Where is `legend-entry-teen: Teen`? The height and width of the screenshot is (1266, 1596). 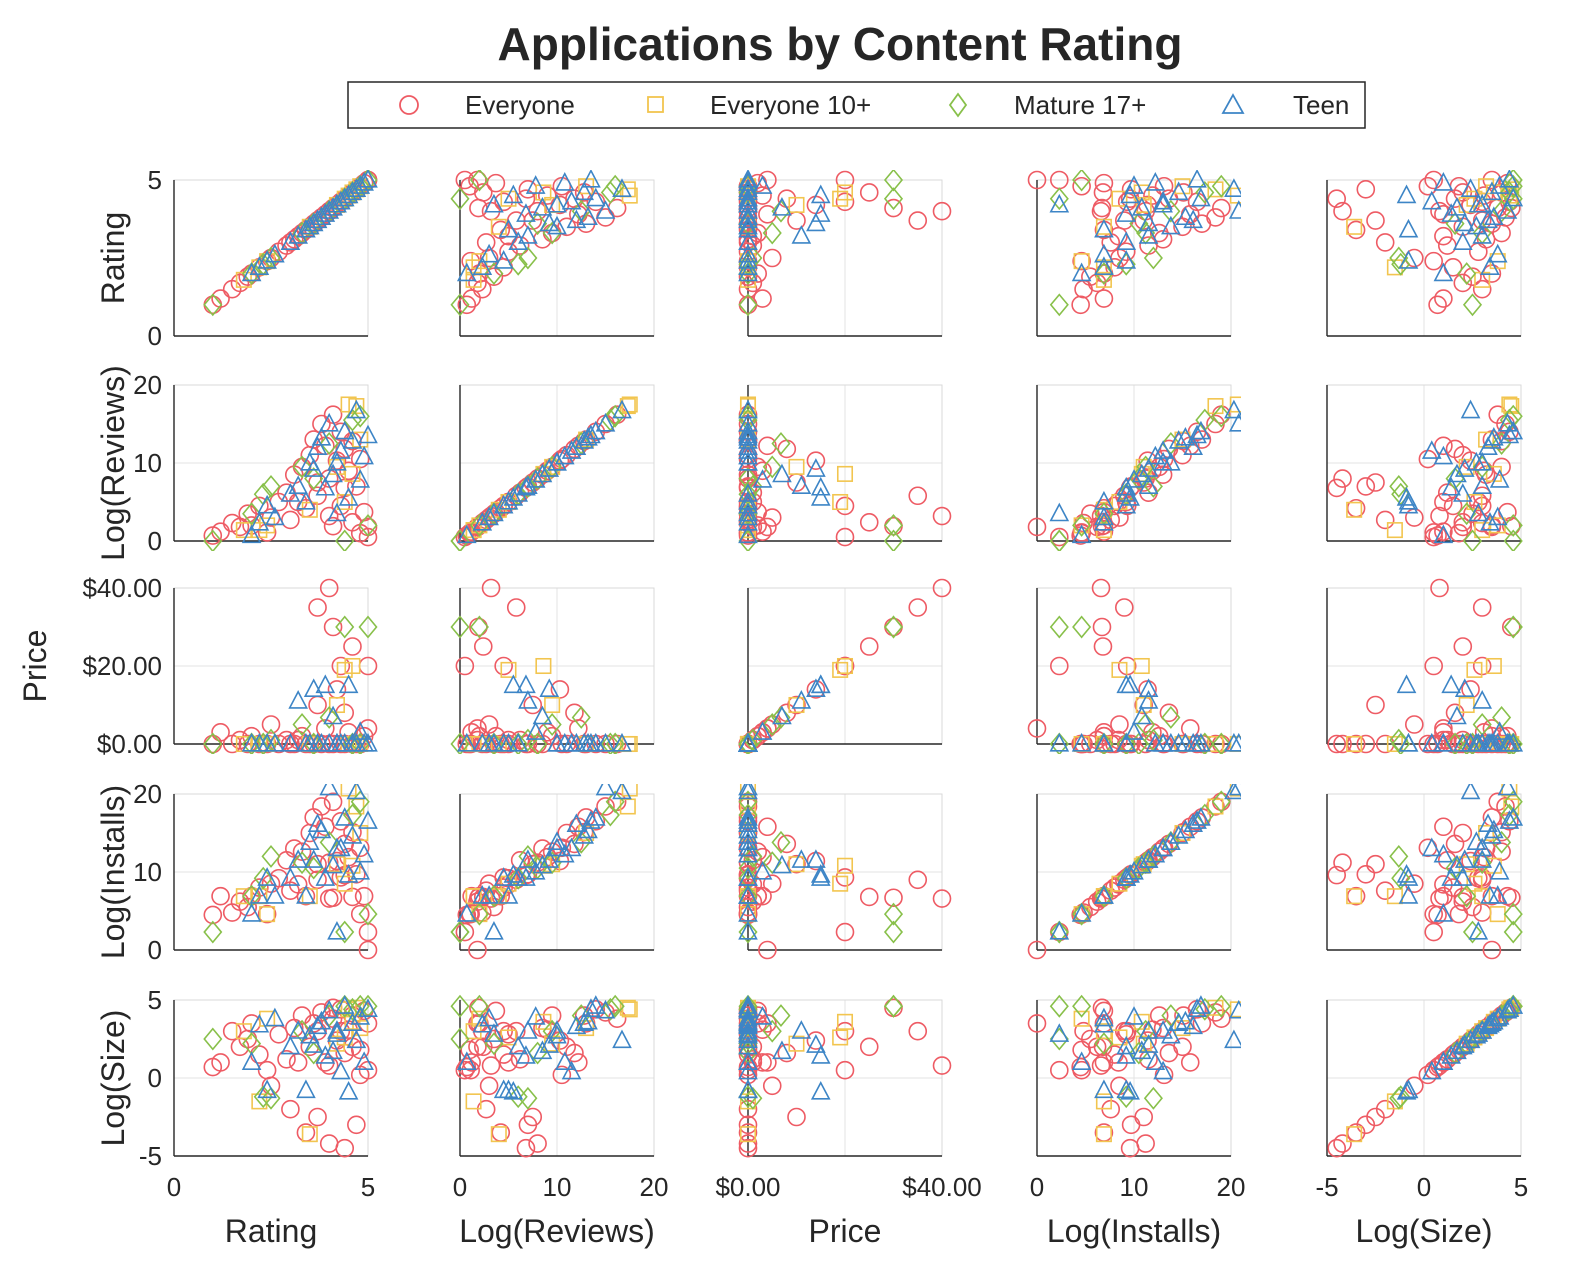
legend-entry-teen: Teen is located at coordinates (1285, 105).